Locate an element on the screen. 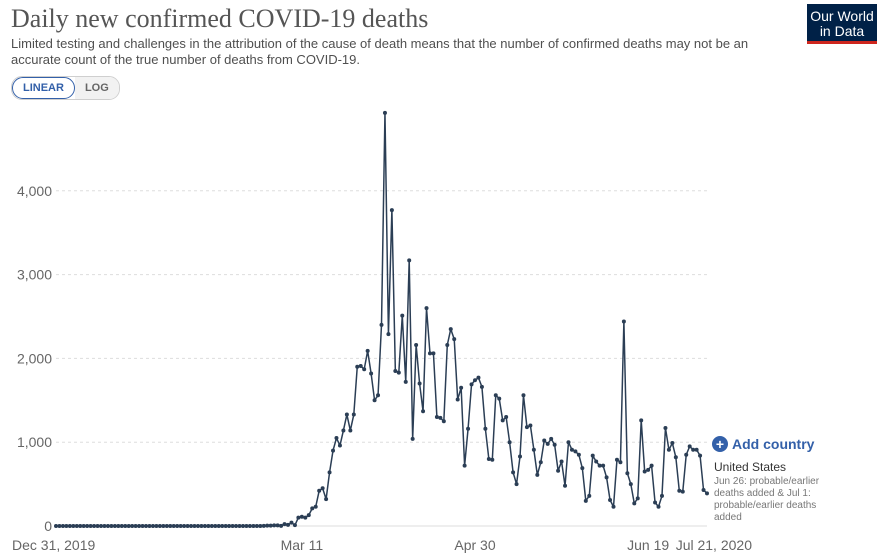 Image resolution: width=884 pixels, height=557 pixels. owid-logo: Our World in Data is located at coordinates (842, 24).